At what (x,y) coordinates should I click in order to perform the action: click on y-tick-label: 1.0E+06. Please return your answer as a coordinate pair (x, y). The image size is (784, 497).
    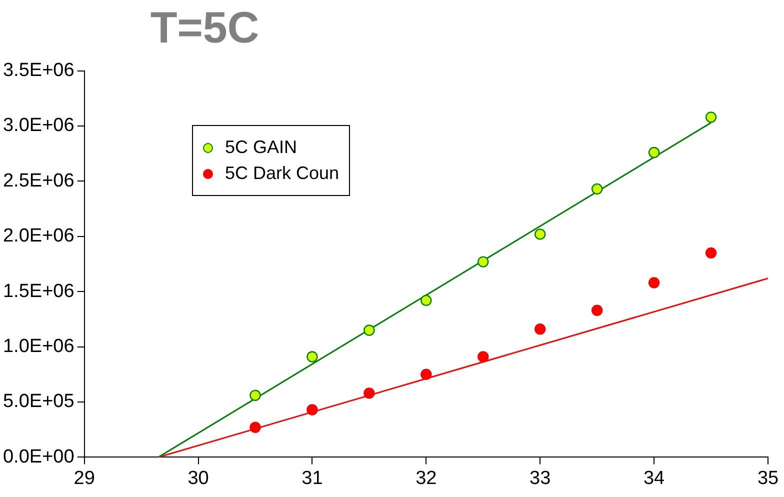
    Looking at the image, I should click on (38, 347).